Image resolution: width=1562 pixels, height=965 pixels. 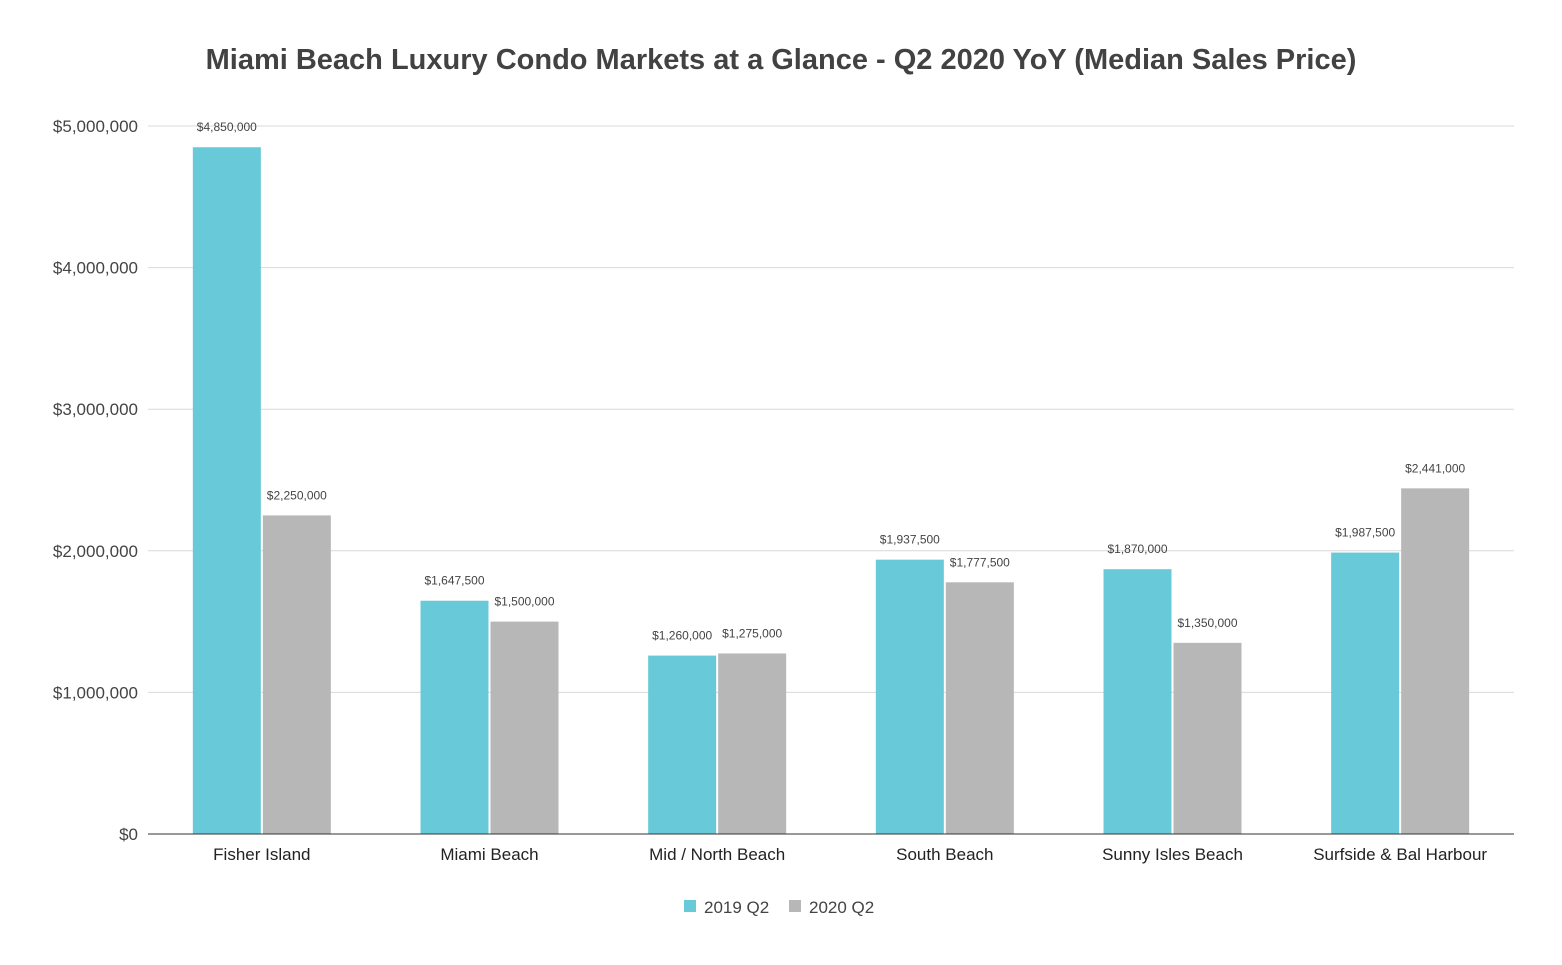 What do you see at coordinates (736, 907) in the screenshot?
I see `legend-label: 2019 Q2` at bounding box center [736, 907].